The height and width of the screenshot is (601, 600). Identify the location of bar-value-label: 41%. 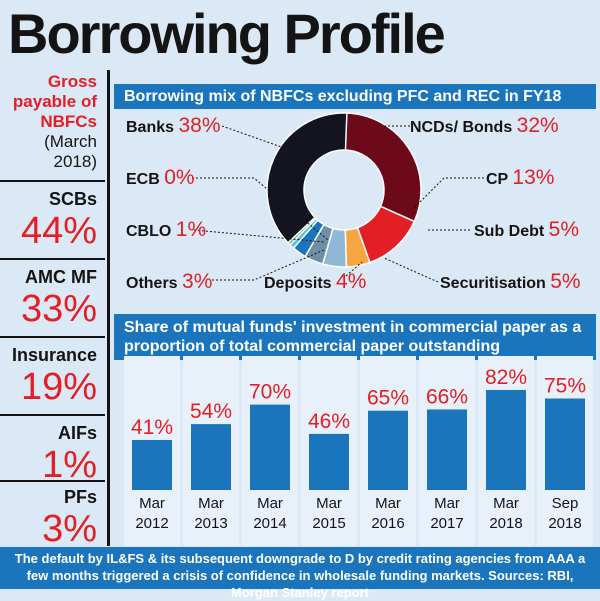
(152, 427).